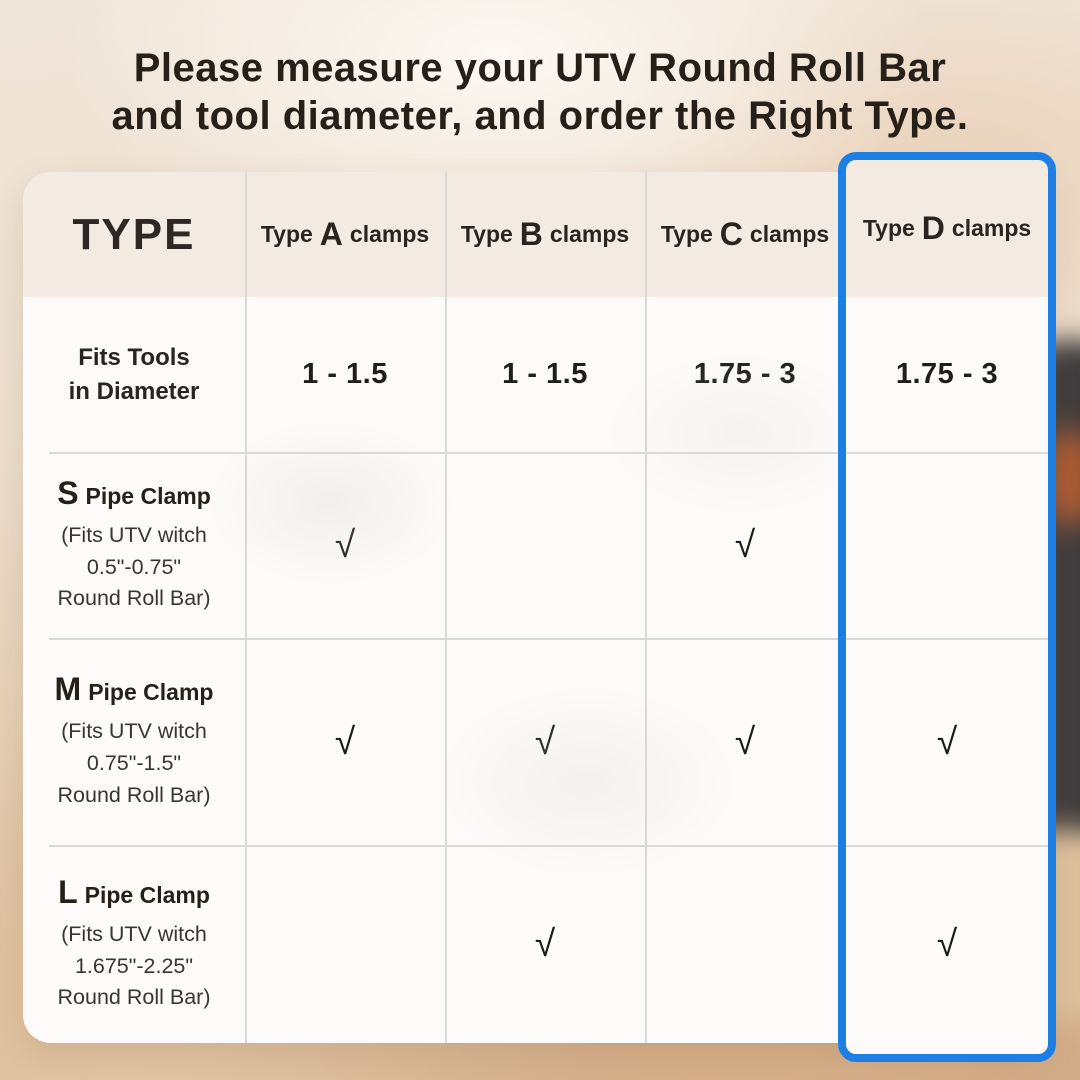 The width and height of the screenshot is (1080, 1080). I want to click on l-size-name: Pipe Clamp, so click(147, 894).